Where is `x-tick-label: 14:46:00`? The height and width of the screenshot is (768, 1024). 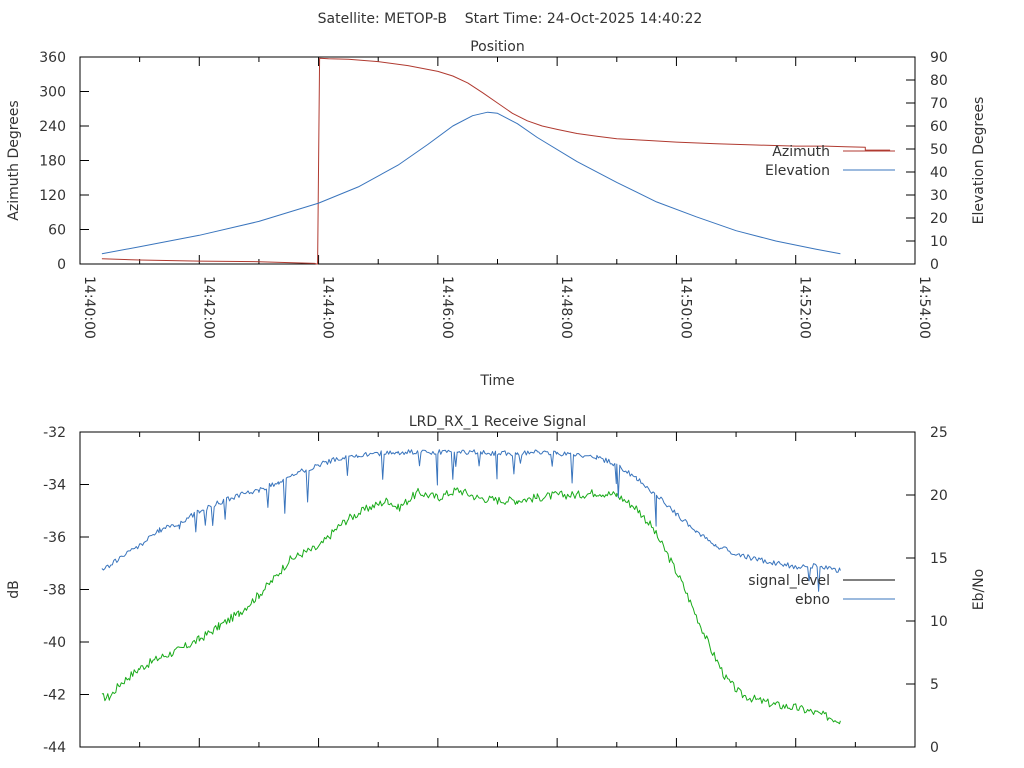 x-tick-label: 14:46:00 is located at coordinates (447, 307).